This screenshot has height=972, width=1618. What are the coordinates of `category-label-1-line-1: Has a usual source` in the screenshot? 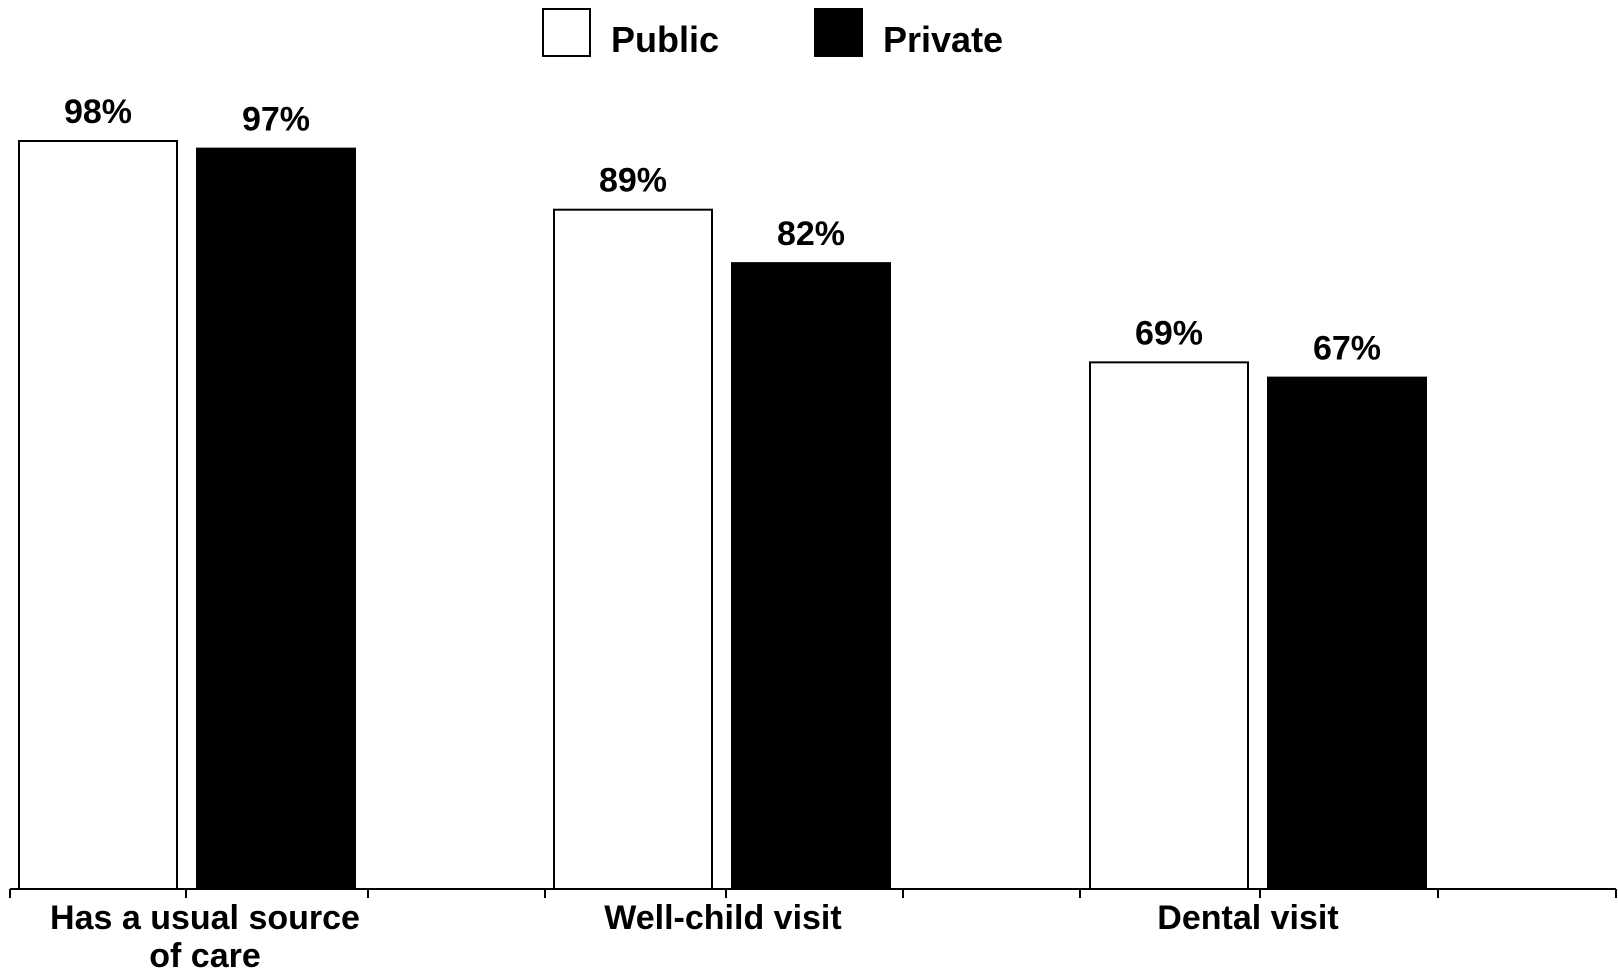 It's located at (205, 918).